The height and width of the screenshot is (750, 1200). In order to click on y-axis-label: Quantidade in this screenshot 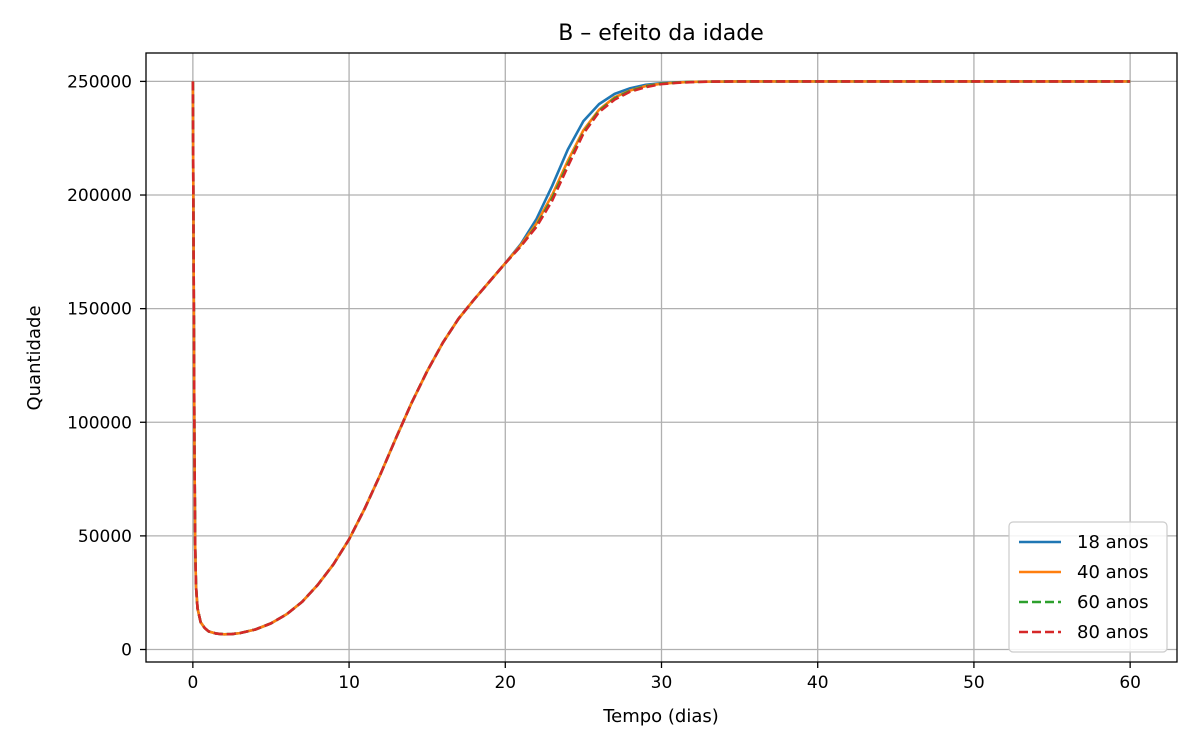, I will do `click(34, 357)`.